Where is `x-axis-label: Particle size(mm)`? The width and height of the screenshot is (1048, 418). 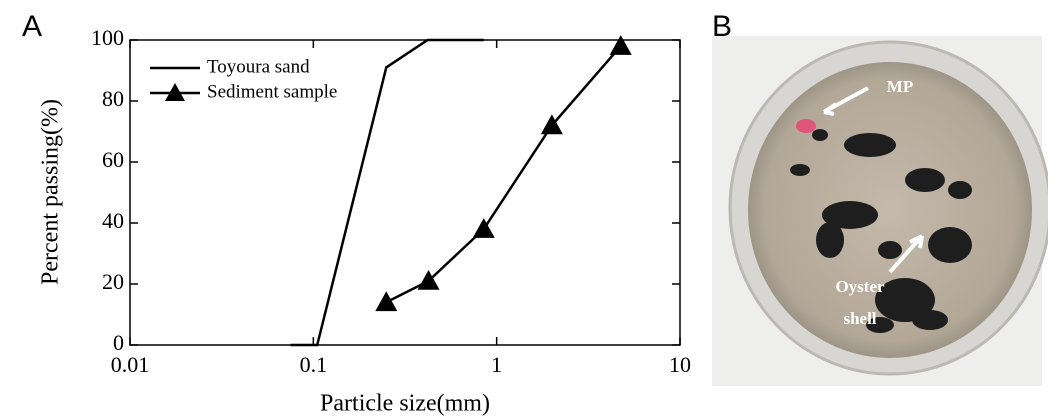
x-axis-label: Particle size(mm) is located at coordinates (405, 404).